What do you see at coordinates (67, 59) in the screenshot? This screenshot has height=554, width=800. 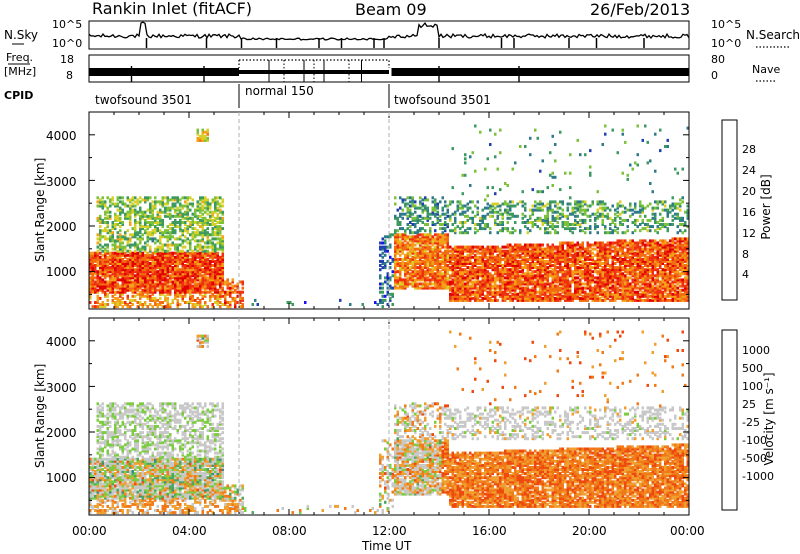 I see `freq-tick-high: 18` at bounding box center [67, 59].